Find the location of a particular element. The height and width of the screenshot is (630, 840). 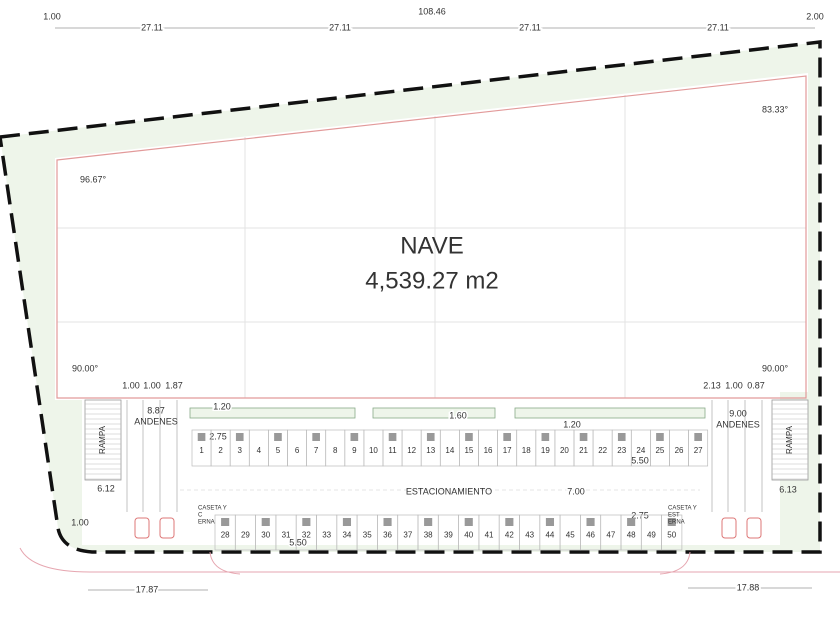

space-number: 14 is located at coordinates (449, 450).